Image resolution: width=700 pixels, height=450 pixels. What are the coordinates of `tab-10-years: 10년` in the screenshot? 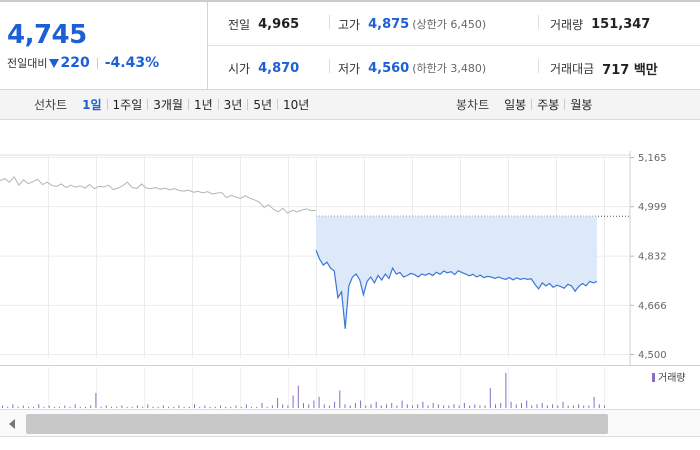 It's located at (296, 105).